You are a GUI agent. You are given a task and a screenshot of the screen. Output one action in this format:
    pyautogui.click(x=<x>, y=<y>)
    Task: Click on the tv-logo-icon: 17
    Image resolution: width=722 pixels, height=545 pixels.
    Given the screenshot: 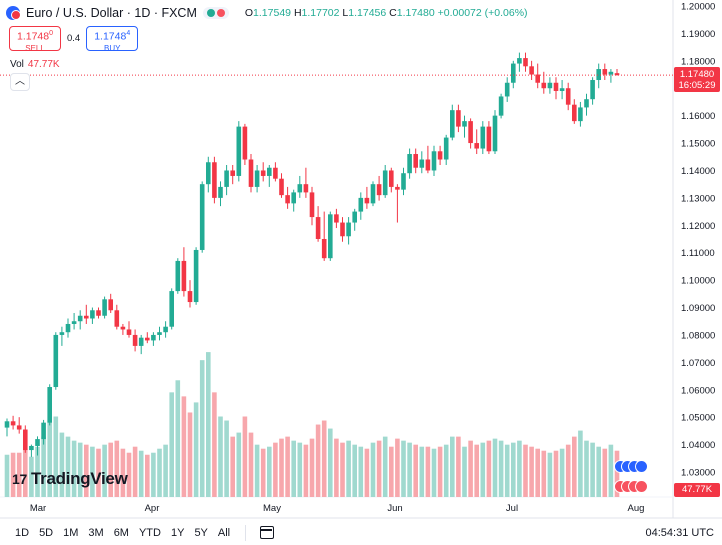 What is the action you would take?
    pyautogui.click(x=19, y=479)
    